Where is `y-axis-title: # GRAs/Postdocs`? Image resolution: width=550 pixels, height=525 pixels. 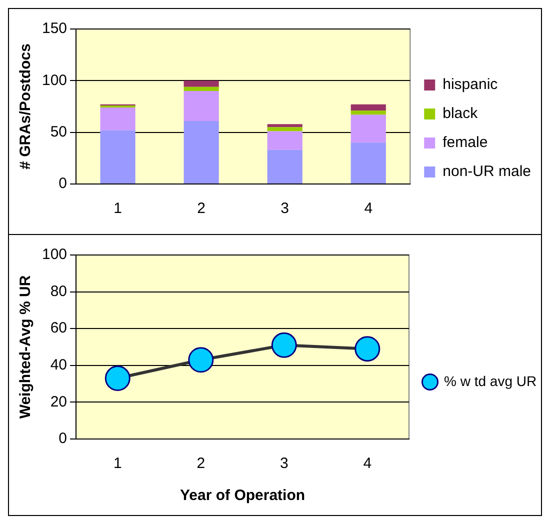 y-axis-title: # GRAs/Postdocs is located at coordinates (25, 107).